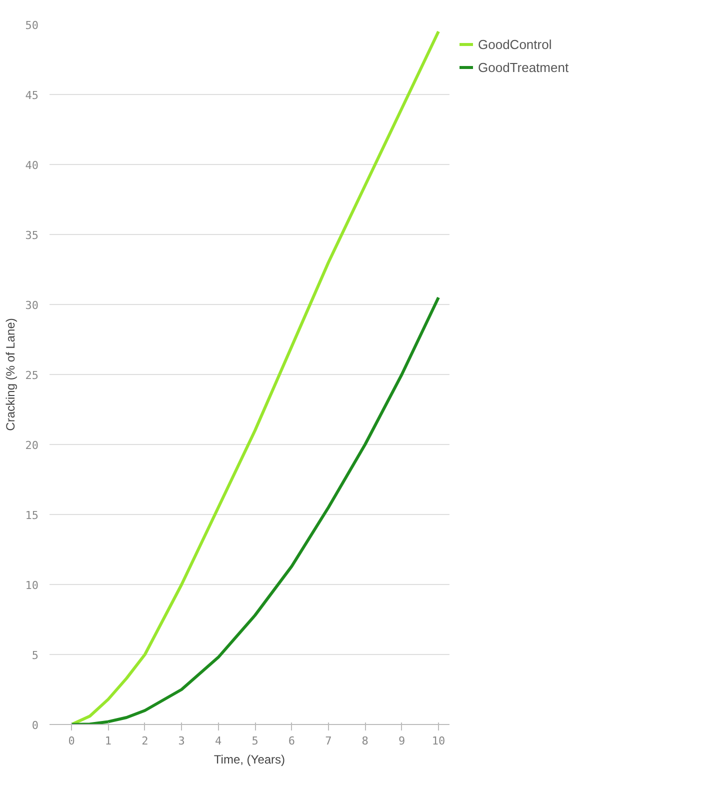 This screenshot has width=715, height=812. I want to click on legend-label: GoodTreatment, so click(523, 67).